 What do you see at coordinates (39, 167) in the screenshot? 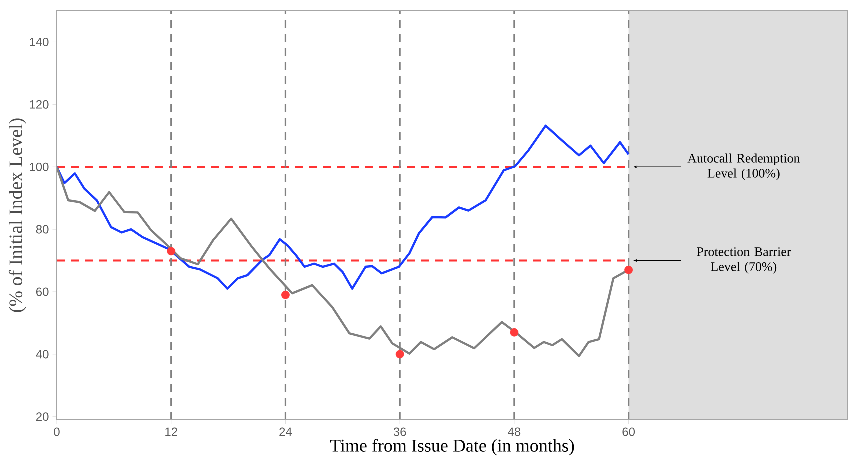
I see `y-tick-label: 100` at bounding box center [39, 167].